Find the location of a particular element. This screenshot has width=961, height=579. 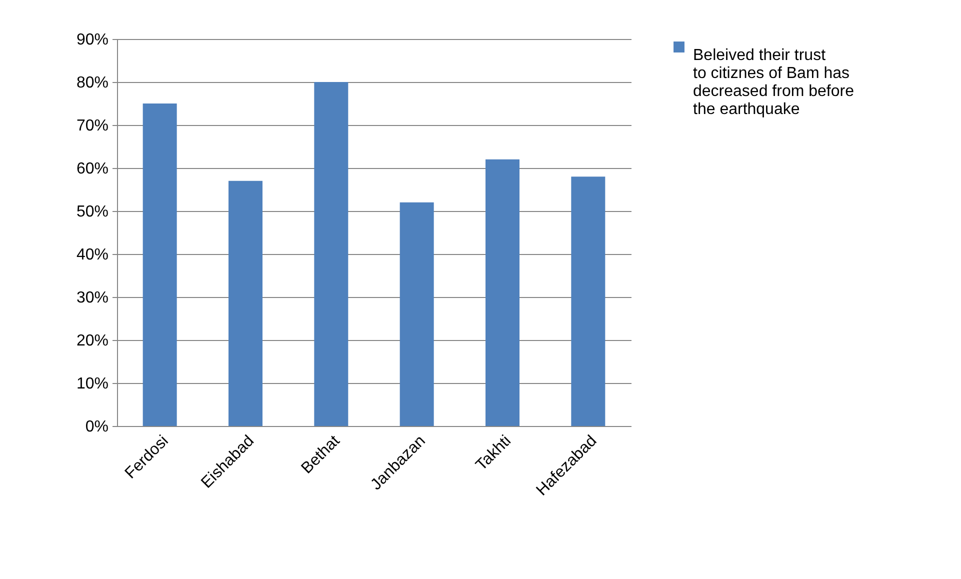

y-tick-label: 40% is located at coordinates (92, 255).